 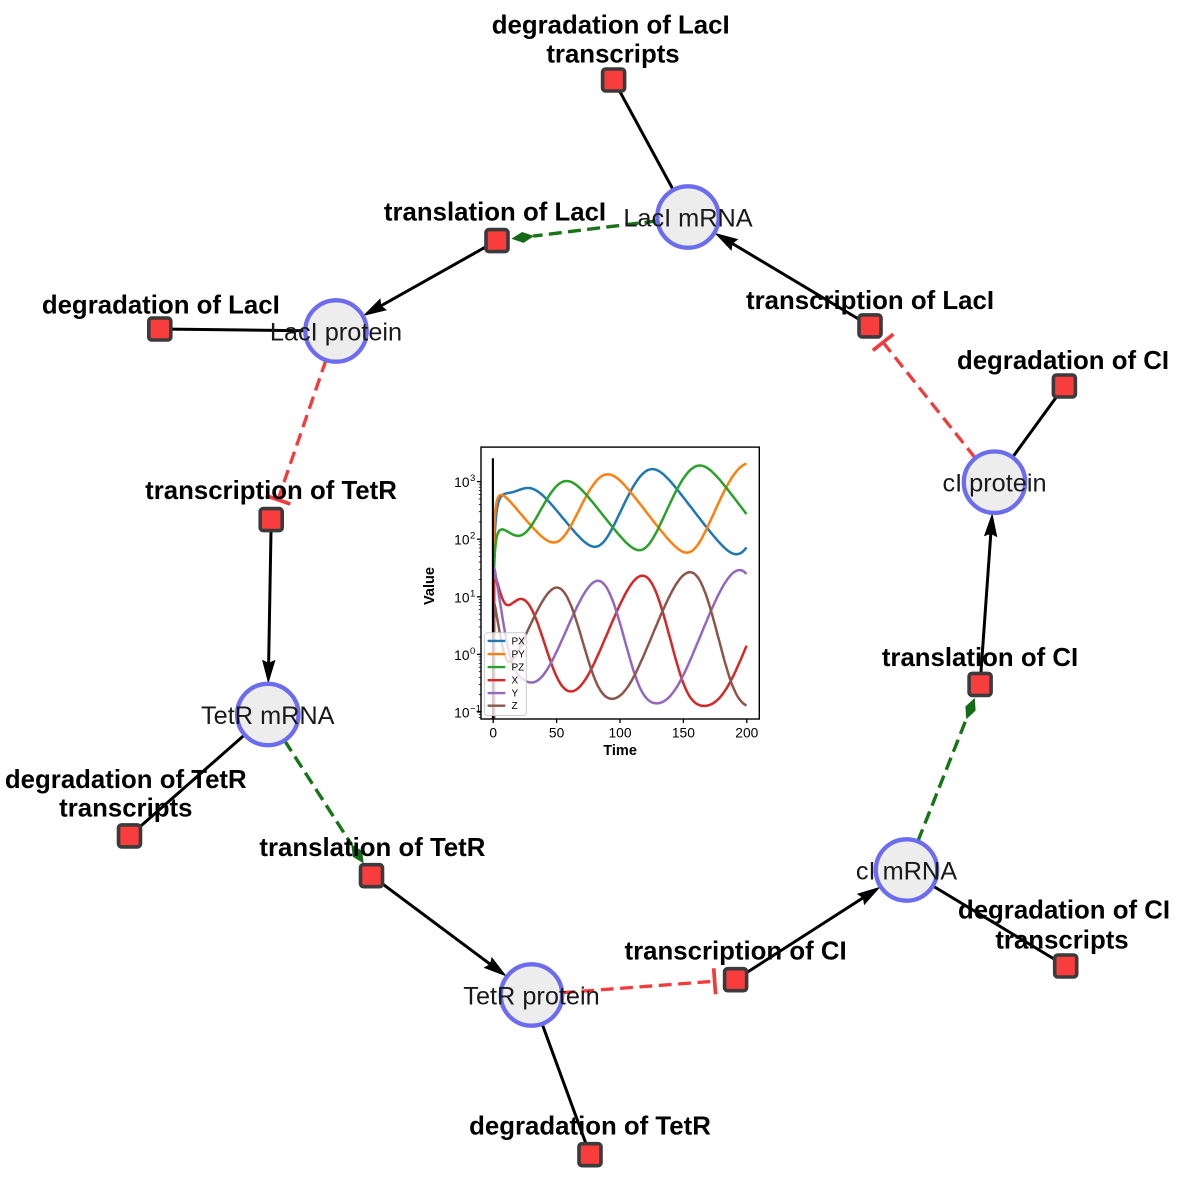 I want to click on svg-text: LacI mRNA, so click(x=687, y=219).